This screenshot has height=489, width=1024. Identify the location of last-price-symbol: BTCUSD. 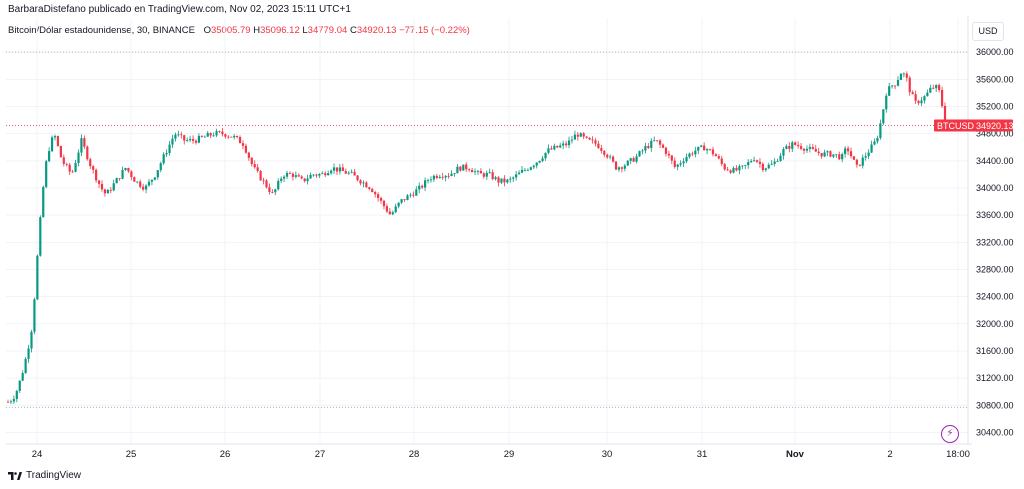
(956, 126).